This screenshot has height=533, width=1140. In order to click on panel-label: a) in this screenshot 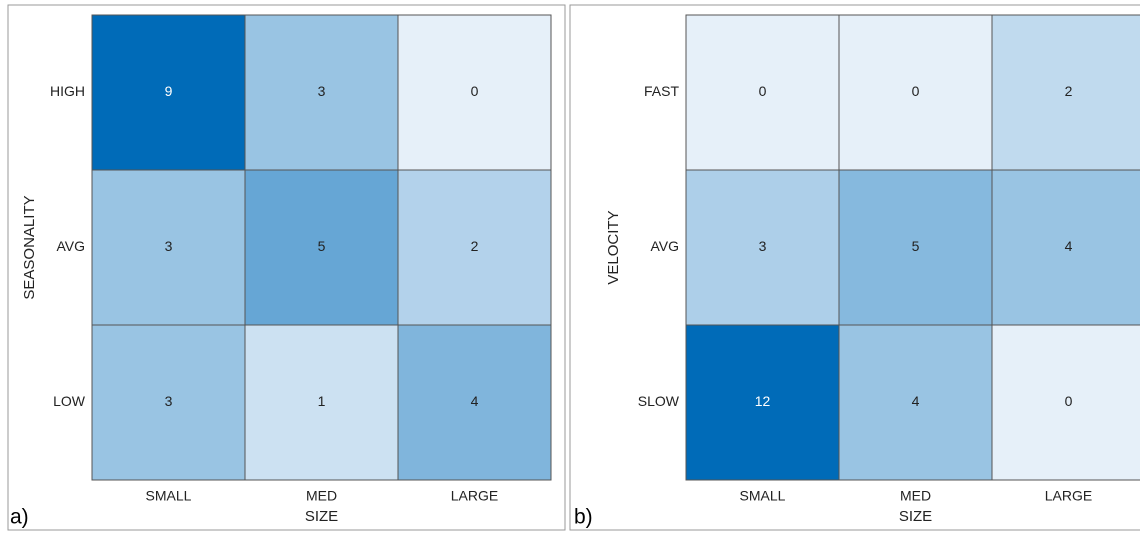, I will do `click(19, 517)`.